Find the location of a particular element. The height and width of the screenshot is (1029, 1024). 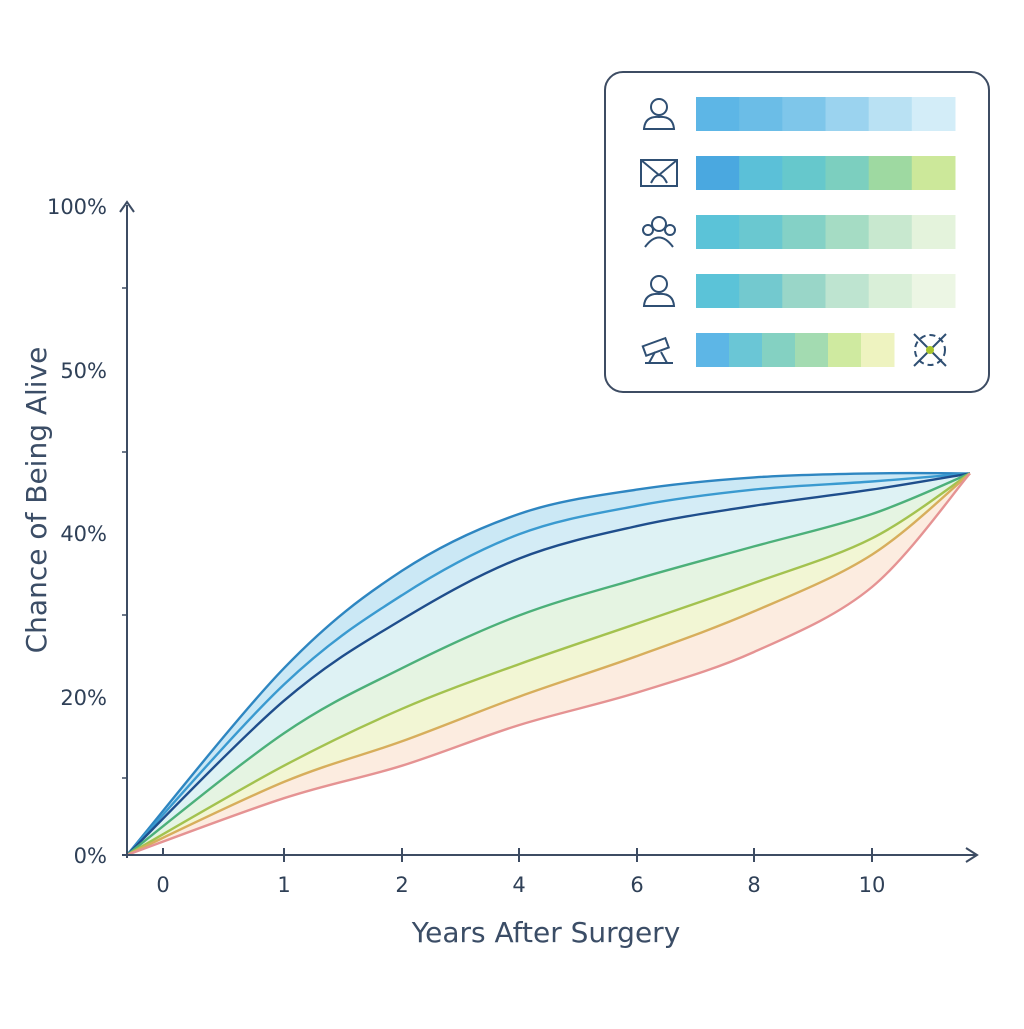

x-tick-label: 1 is located at coordinates (283, 885).